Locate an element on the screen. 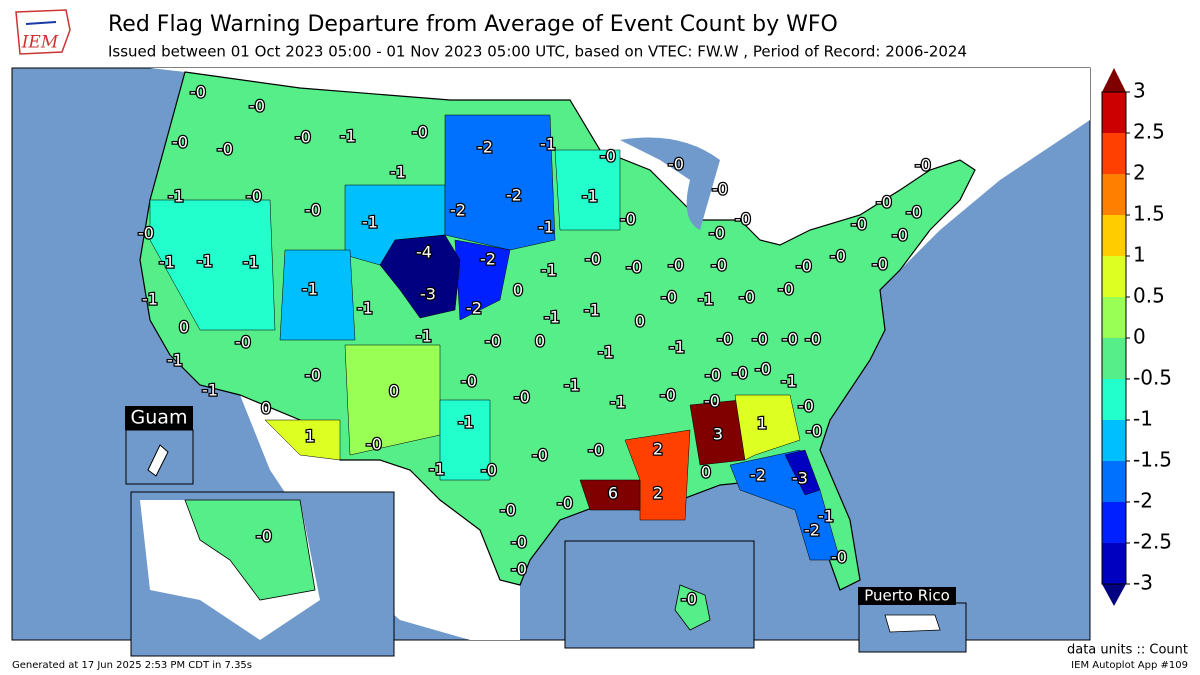  pr-label-bg is located at coordinates (907, 596).